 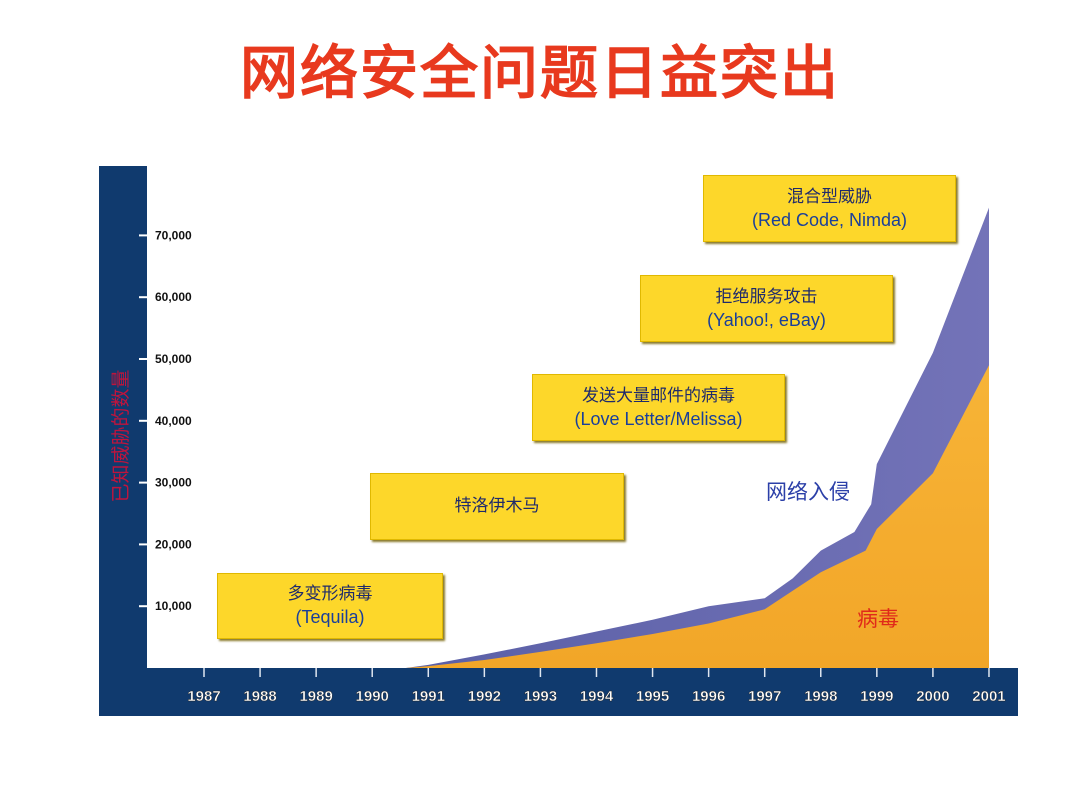 What do you see at coordinates (173, 235) in the screenshot?
I see `y-tick-label: 70,000` at bounding box center [173, 235].